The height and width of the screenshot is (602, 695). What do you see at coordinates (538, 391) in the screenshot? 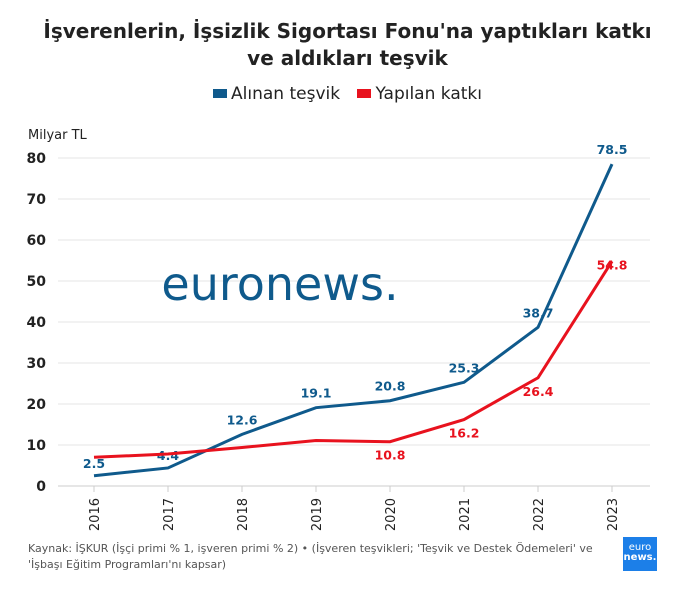
I see `data-label: 26.4` at bounding box center [538, 391].